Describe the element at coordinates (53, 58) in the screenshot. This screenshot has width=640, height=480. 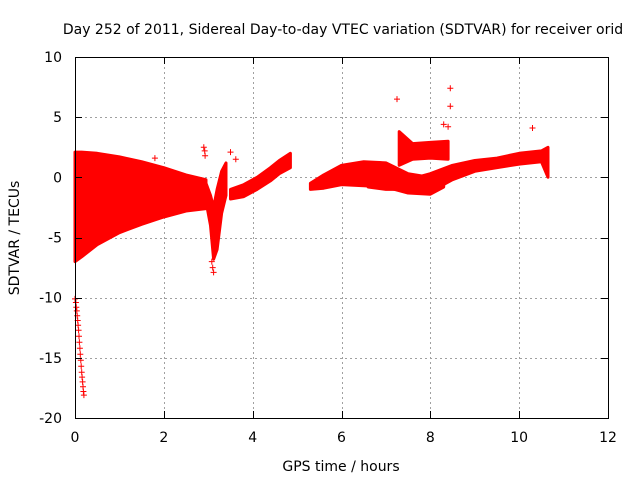
I see `y-tick-label: 10` at that location.